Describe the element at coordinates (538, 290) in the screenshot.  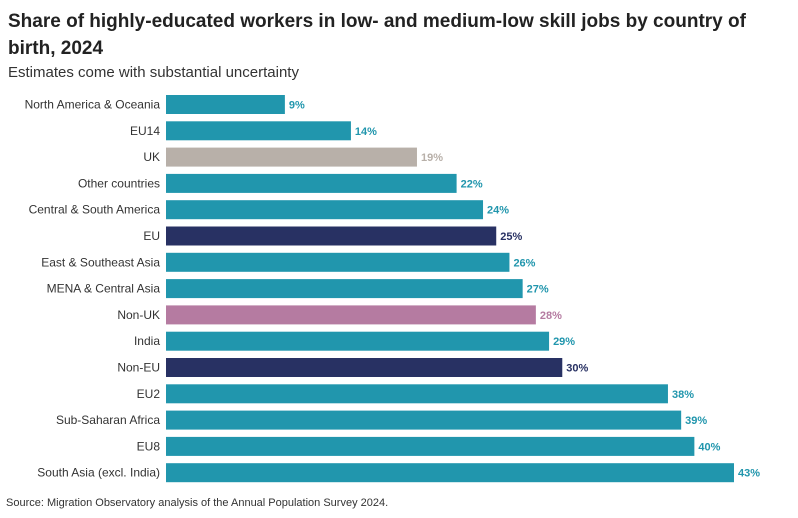
I see `value-label-mena-central-asia: 27%` at that location.